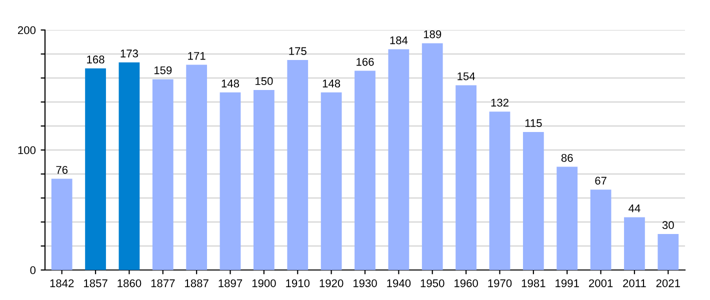  Describe the element at coordinates (600, 180) in the screenshot. I see `data-label: 67` at that location.